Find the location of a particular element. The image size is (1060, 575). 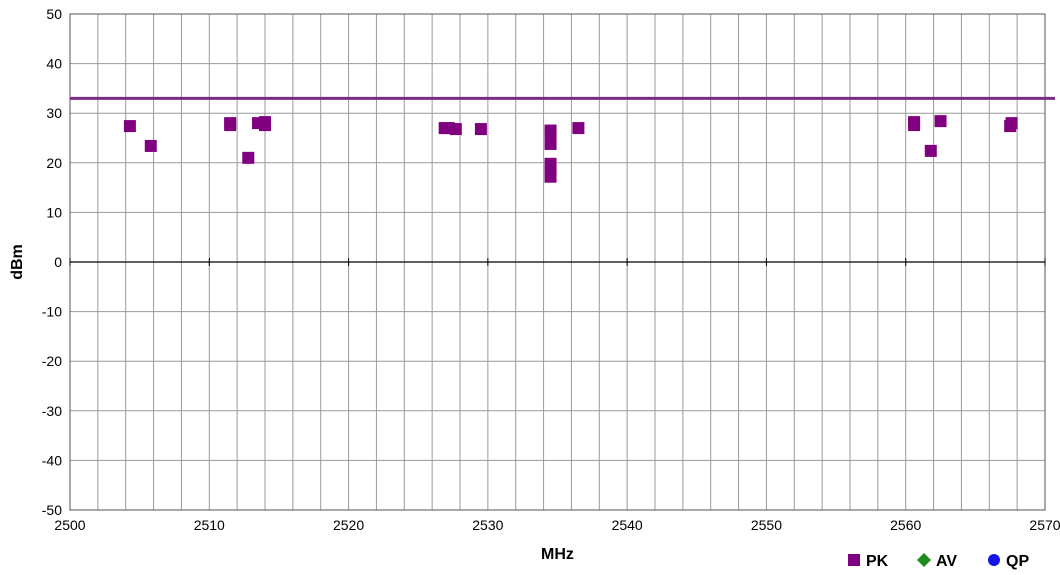

y-tick-label: -40 is located at coordinates (52, 460).